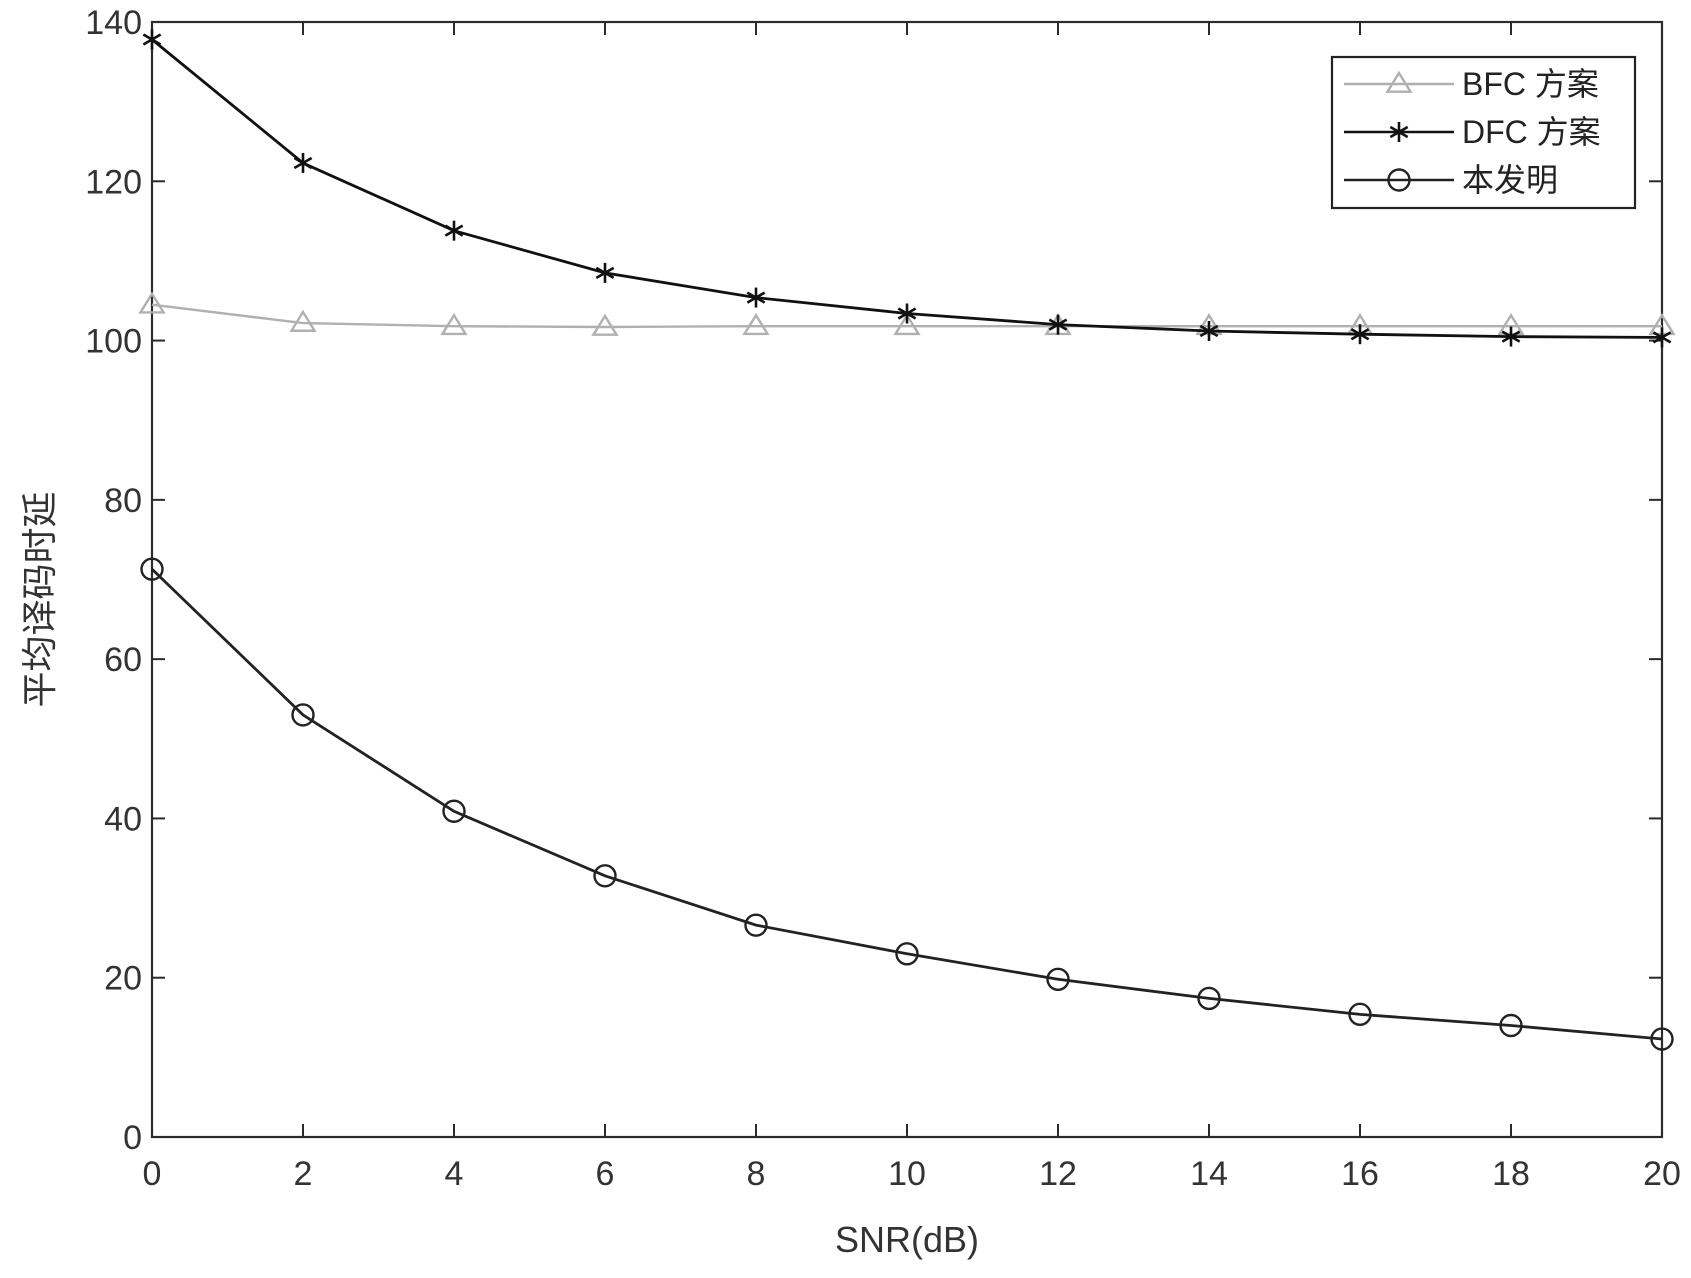 Image resolution: width=1691 pixels, height=1278 pixels. What do you see at coordinates (605, 1174) in the screenshot?
I see `x-tick-label: 6` at bounding box center [605, 1174].